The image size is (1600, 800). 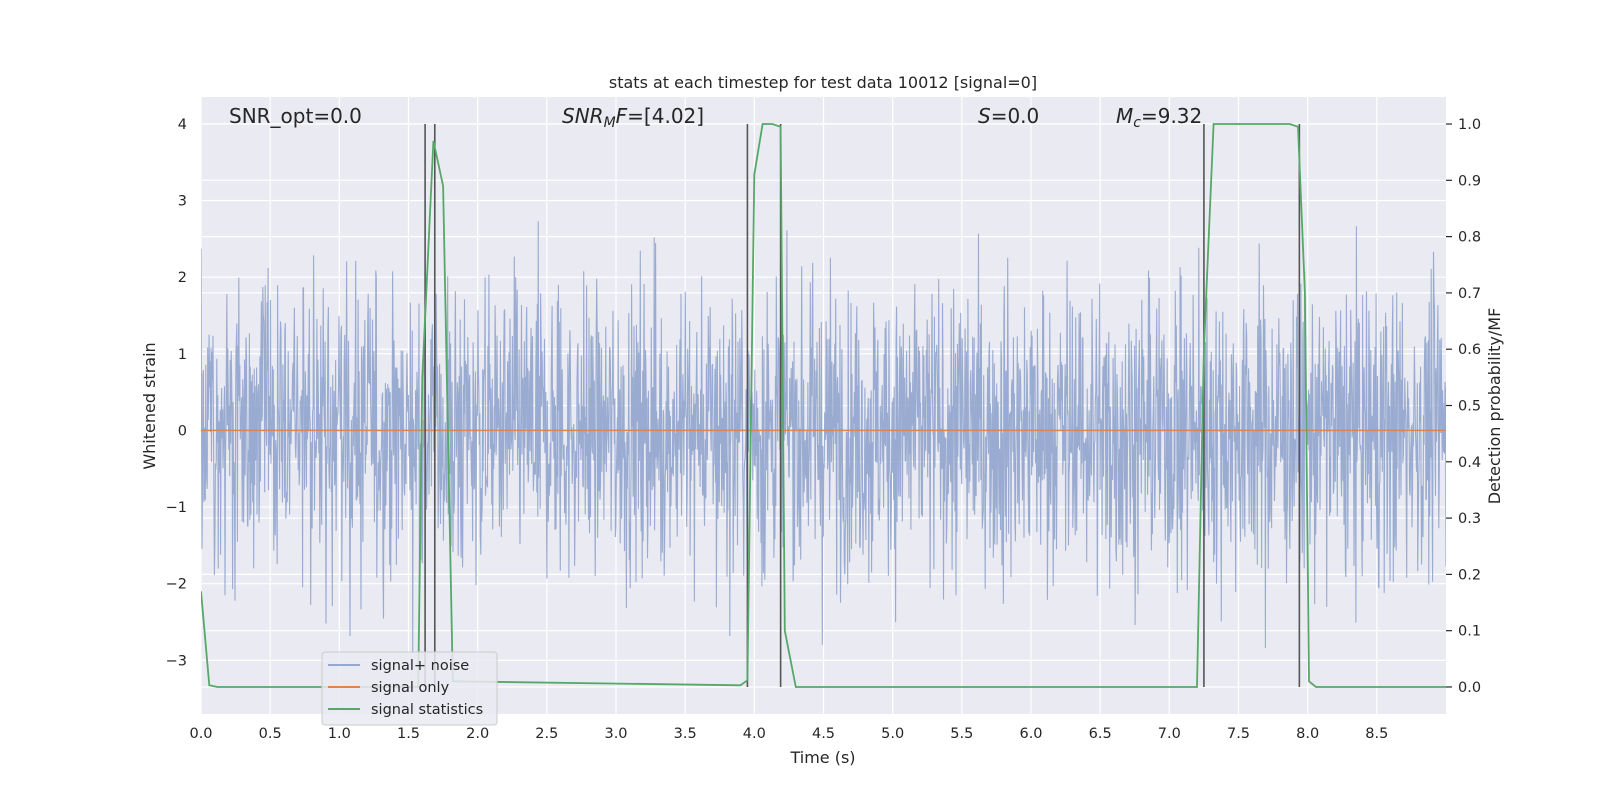 What do you see at coordinates (176, 508) in the screenshot?
I see `y-left-tick-label: −1` at bounding box center [176, 508].